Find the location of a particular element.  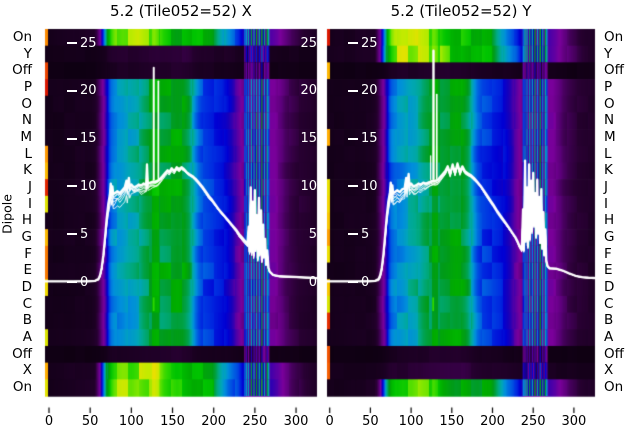

row-label-right-D-15: D is located at coordinates (609, 287).